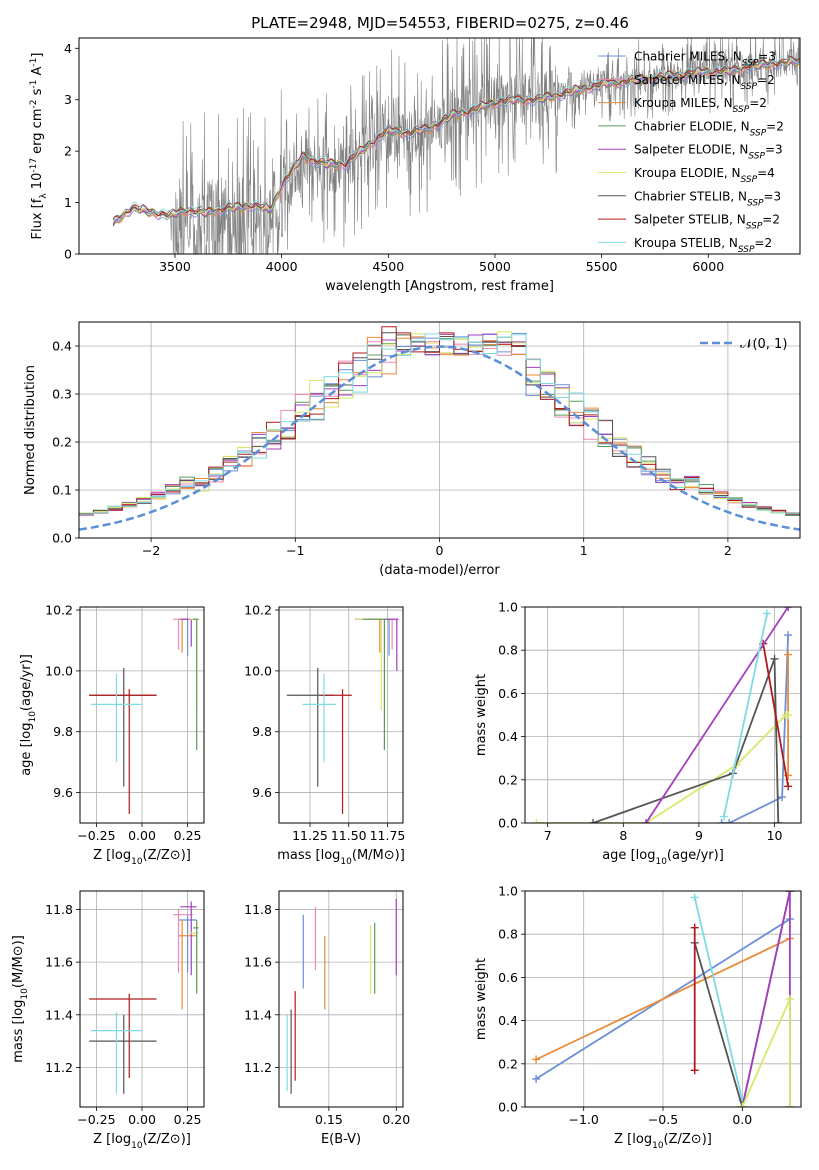  Describe the element at coordinates (28, 715) in the screenshot. I see `y-axis-label: age [log10(age/yr)]` at that location.